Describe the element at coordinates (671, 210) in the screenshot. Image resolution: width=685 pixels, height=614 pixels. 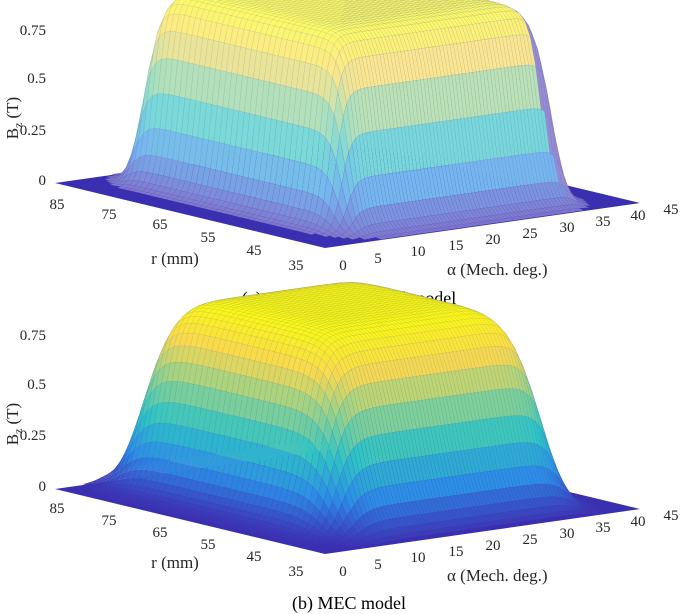
I see `alpha-tick-label: 45` at that location.